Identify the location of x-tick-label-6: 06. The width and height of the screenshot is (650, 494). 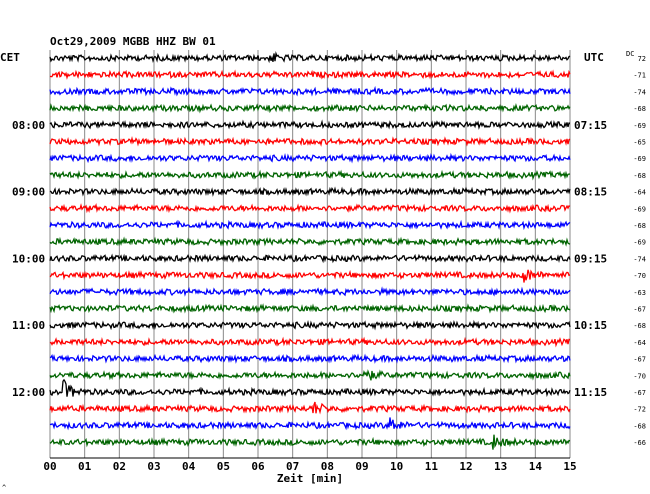
(258, 466).